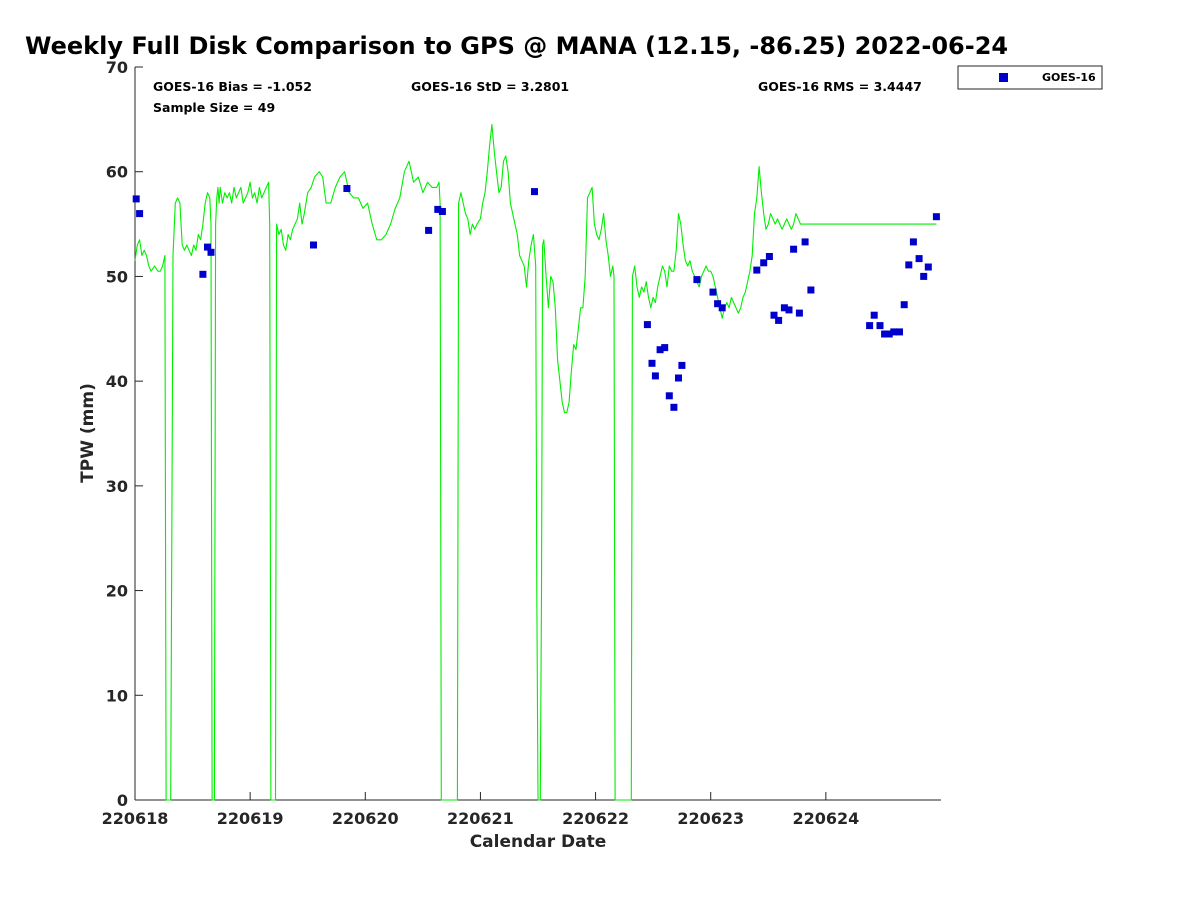  What do you see at coordinates (1069, 77) in the screenshot?
I see `legend-label-goes16: GOES-16` at bounding box center [1069, 77].